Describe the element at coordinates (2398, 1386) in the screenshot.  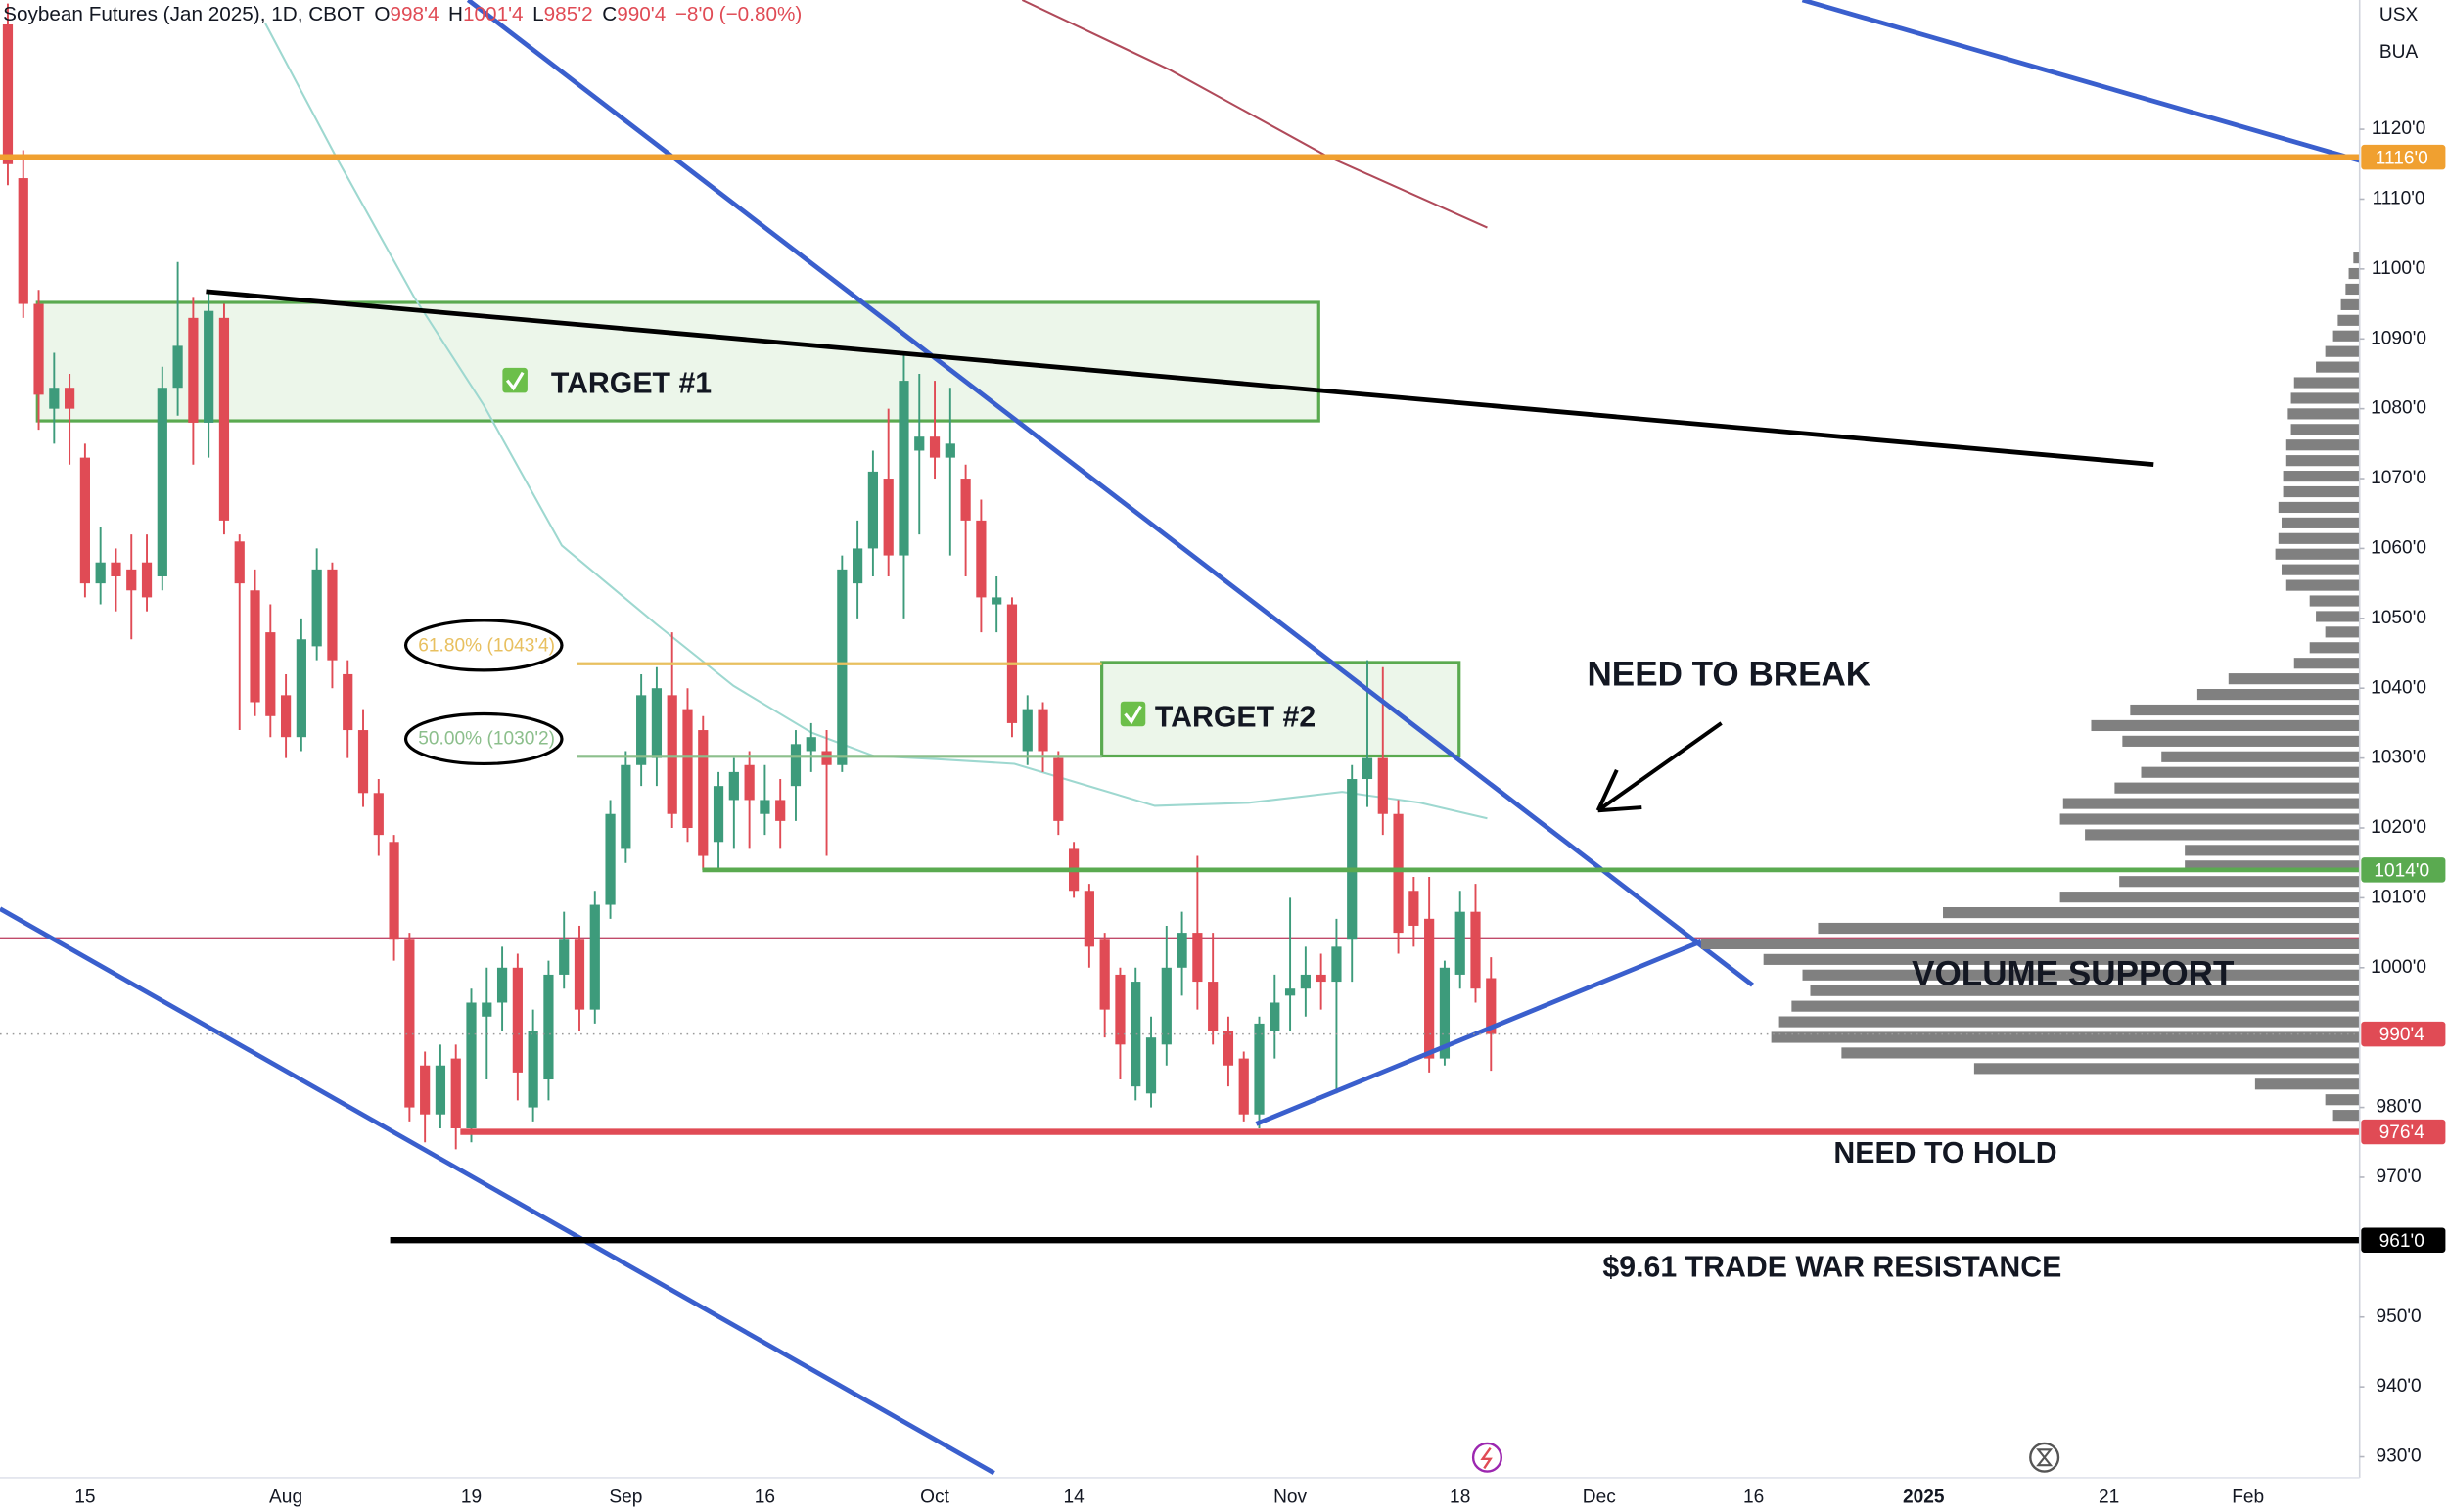
I see `y-tick-label: 940'0` at that location.